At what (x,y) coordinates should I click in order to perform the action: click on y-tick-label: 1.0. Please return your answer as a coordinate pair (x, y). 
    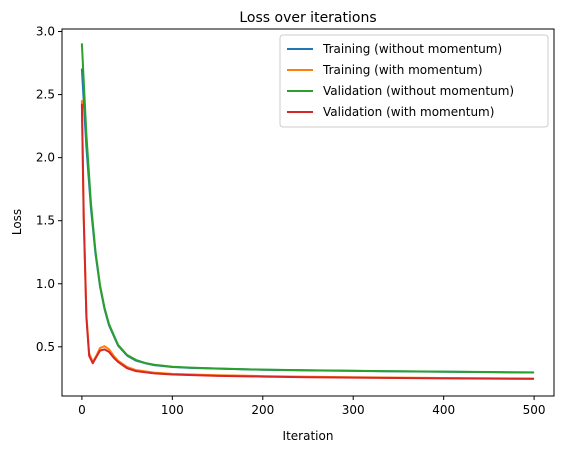
    Looking at the image, I should click on (45, 284).